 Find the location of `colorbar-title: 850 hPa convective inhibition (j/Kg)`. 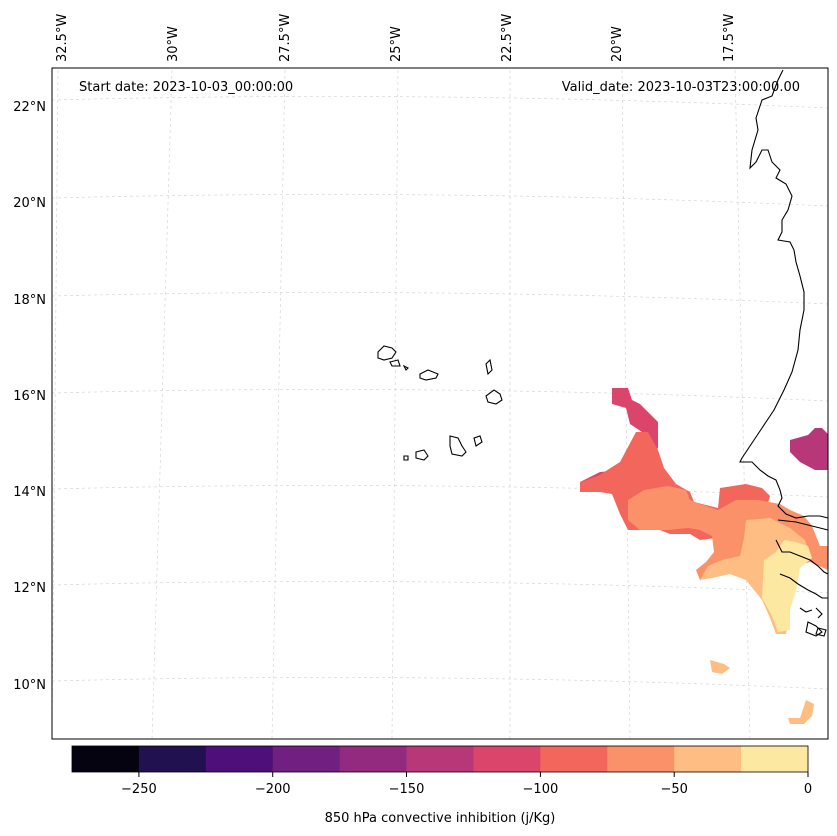

colorbar-title: 850 hPa convective inhibition (j/Kg) is located at coordinates (440, 818).